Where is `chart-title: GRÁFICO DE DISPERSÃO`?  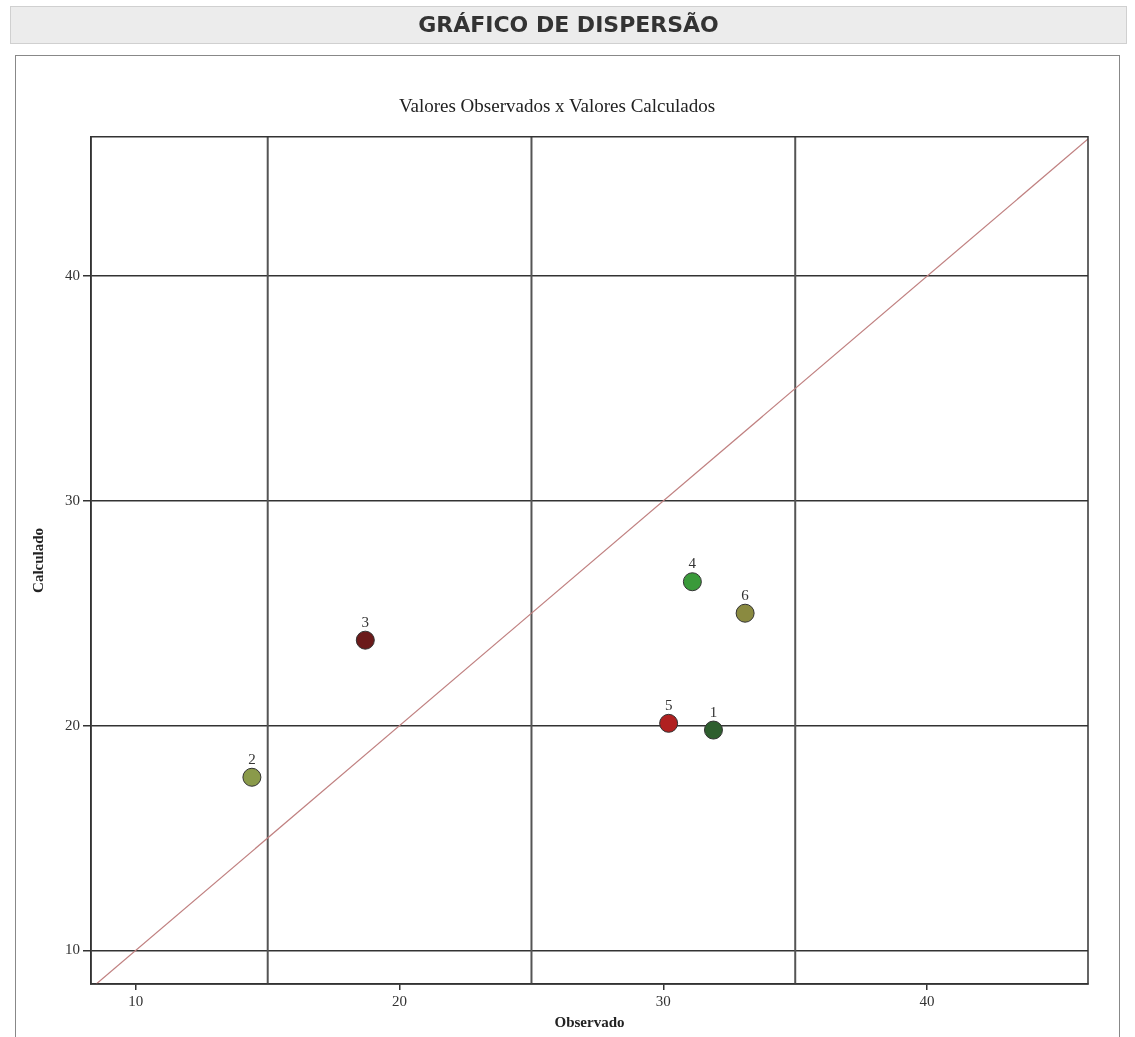
chart-title: GRÁFICO DE DISPERSÃO is located at coordinates (568, 25).